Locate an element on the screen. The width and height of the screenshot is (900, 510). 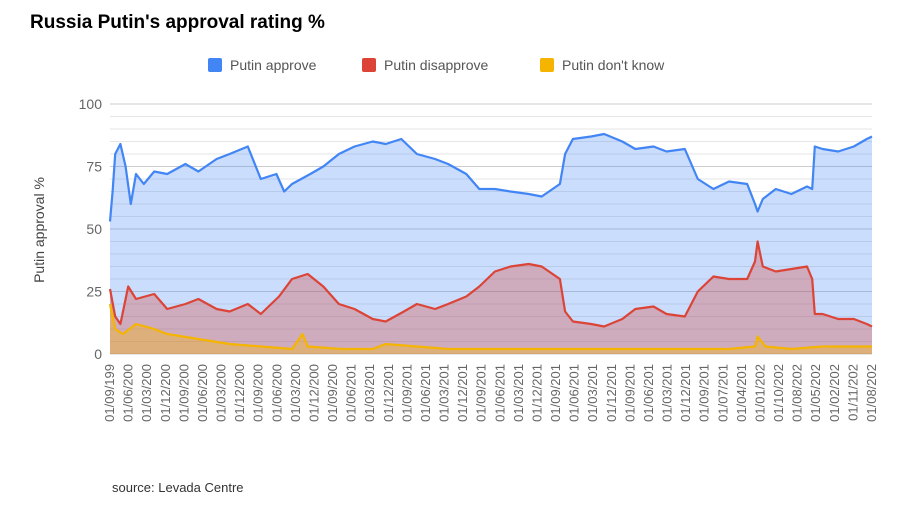
x-tick-label: 01/05/202 is located at coordinates (815, 393).